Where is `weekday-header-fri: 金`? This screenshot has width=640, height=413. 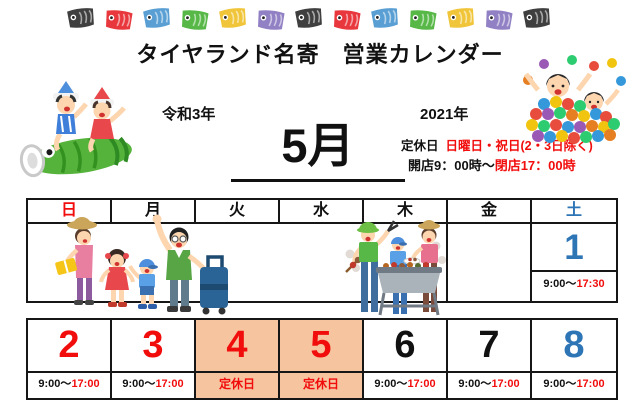 weekday-header-fri: 金 is located at coordinates (490, 212).